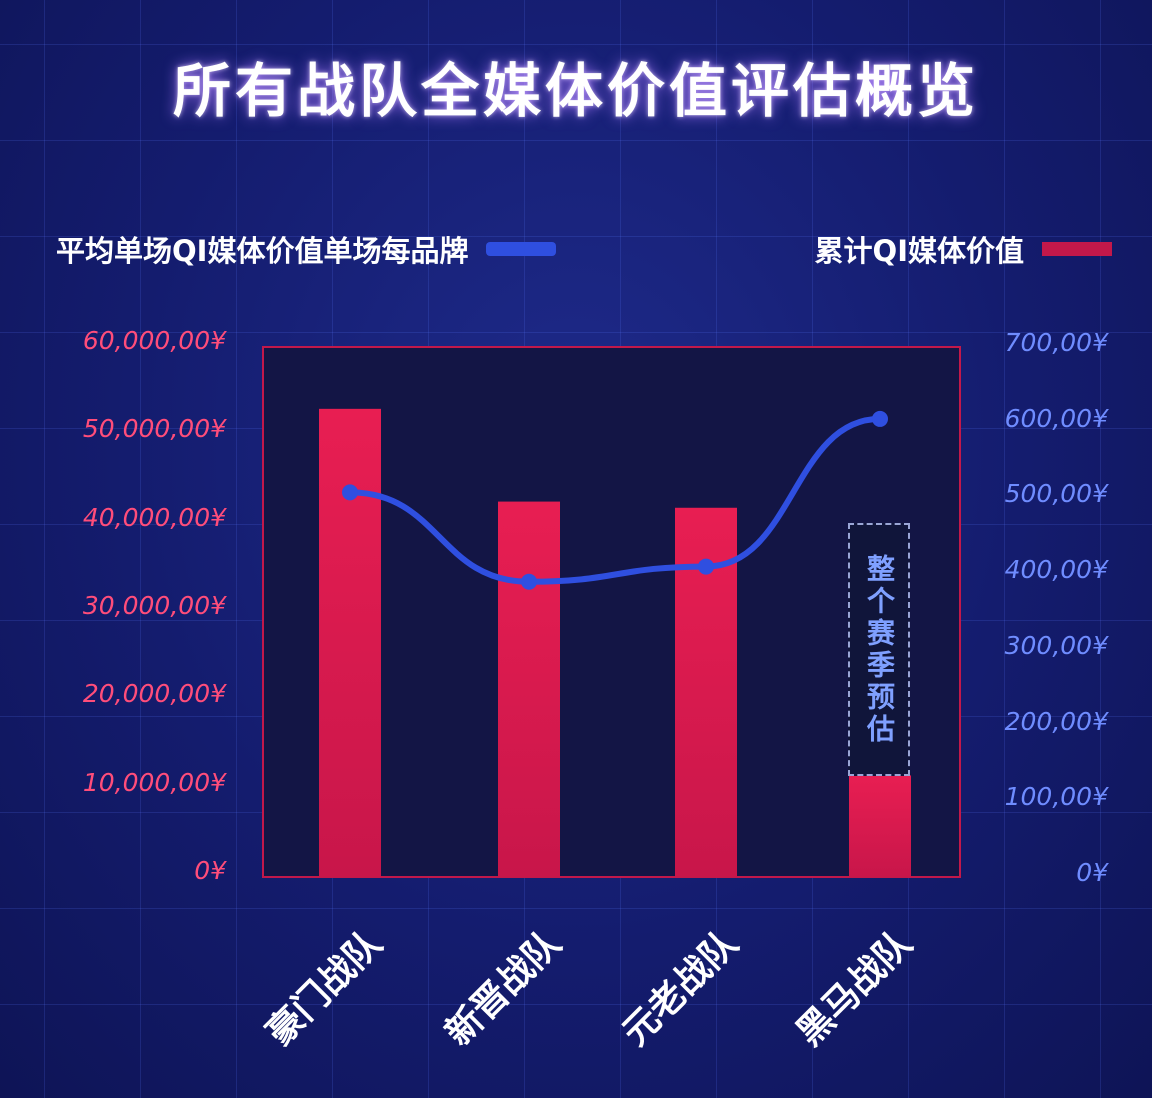  Describe the element at coordinates (1092, 872) in the screenshot. I see `right-axis-tick-label: 0¥` at that location.